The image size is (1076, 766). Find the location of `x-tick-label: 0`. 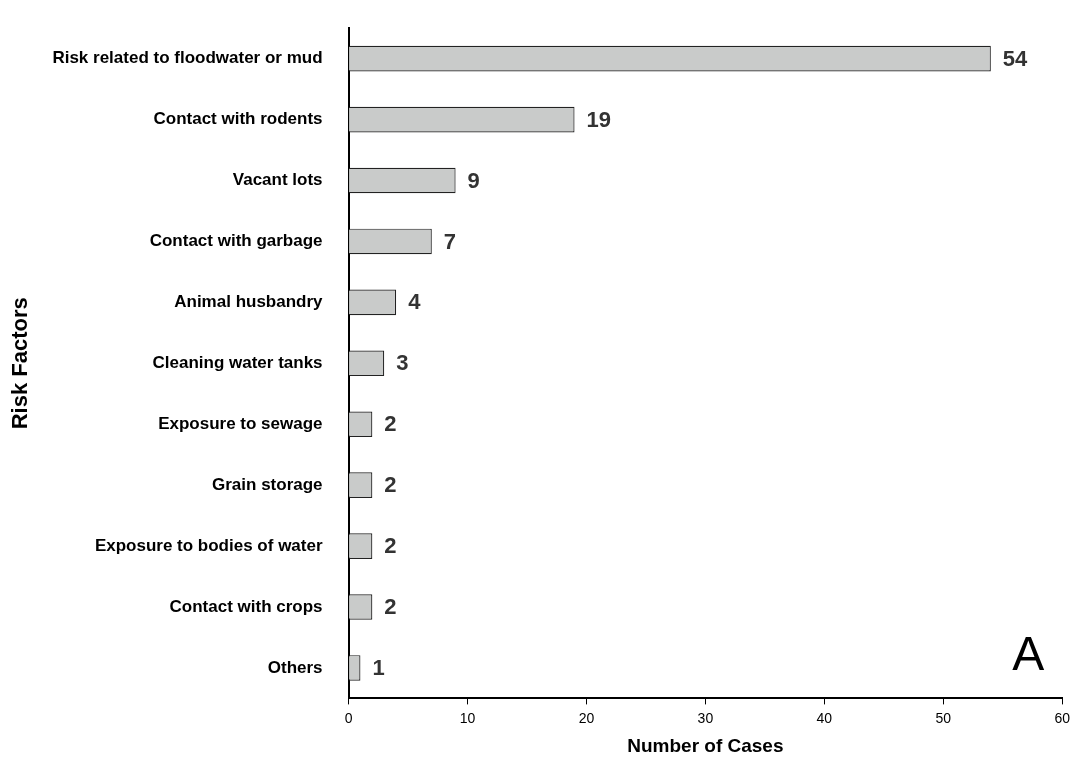

x-tick-label: 0 is located at coordinates (348, 717).